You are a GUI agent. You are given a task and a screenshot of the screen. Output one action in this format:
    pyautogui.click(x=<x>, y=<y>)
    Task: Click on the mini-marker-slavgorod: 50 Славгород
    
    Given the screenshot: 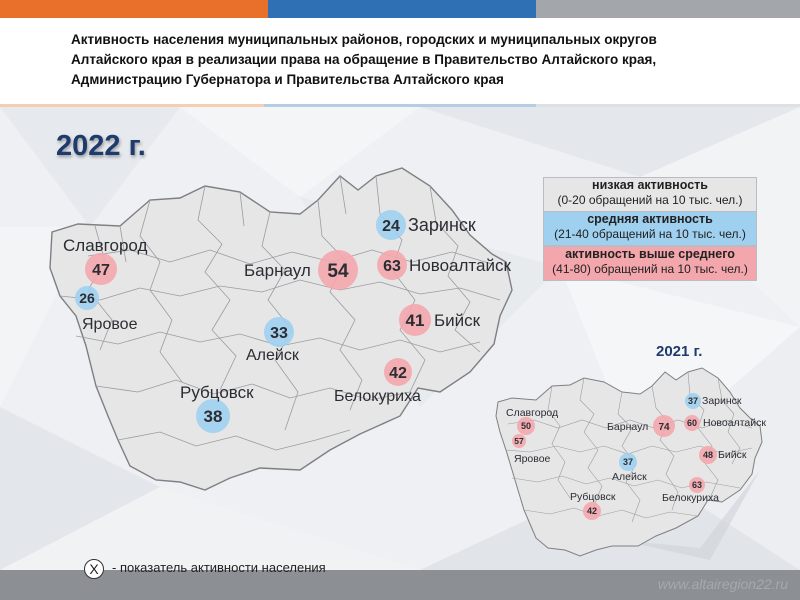 What is the action you would take?
    pyautogui.click(x=532, y=421)
    